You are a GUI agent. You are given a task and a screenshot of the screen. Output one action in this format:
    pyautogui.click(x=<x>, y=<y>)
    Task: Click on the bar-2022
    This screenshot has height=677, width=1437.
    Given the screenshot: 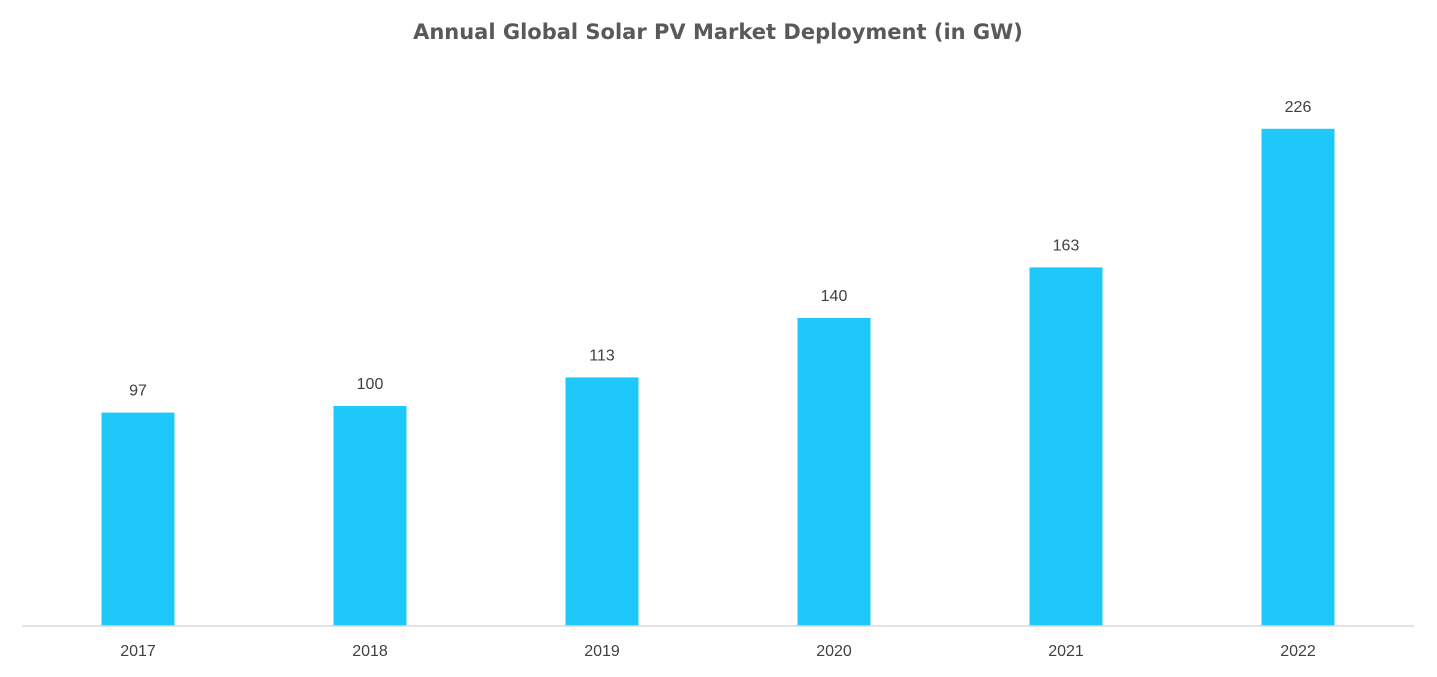 What is the action you would take?
    pyautogui.click(x=1298, y=377)
    